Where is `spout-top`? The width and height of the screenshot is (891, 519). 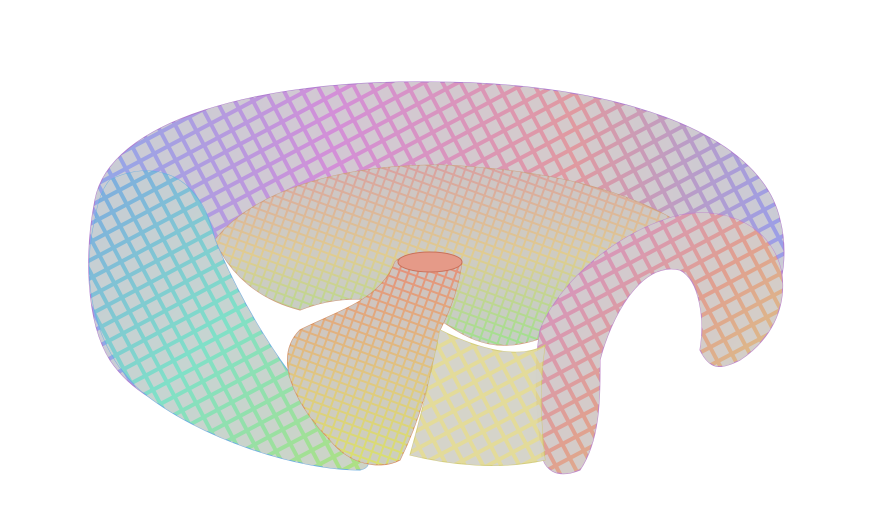 spout-top is located at coordinates (430, 262).